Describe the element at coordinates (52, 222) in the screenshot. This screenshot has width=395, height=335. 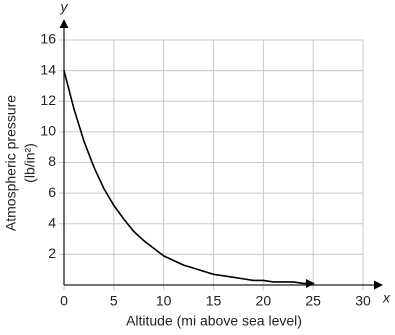
I see `y-tick-label: 4` at that location.